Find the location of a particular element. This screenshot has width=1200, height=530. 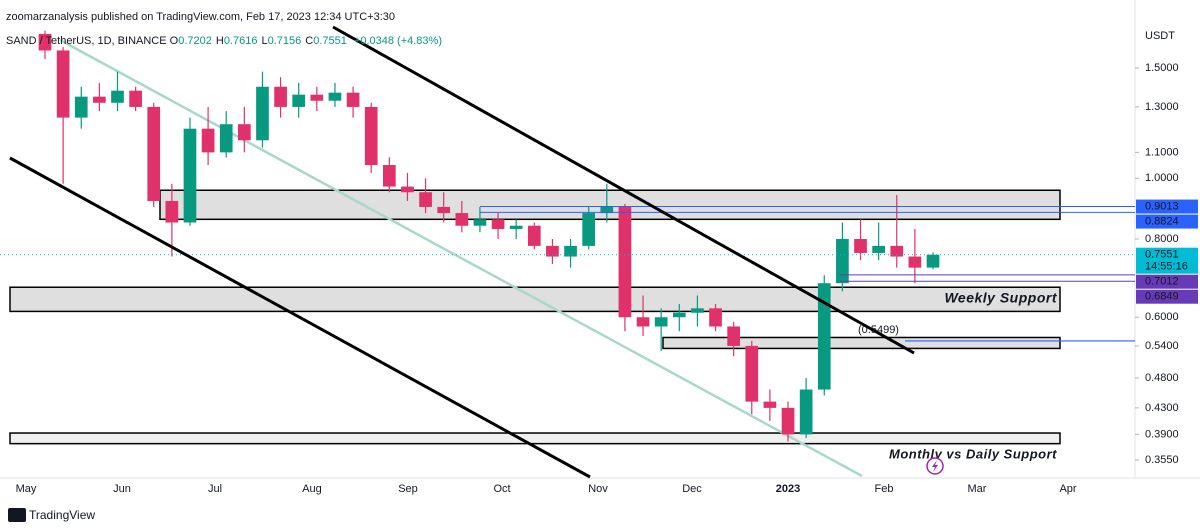

ohlc-key: O is located at coordinates (174, 41).